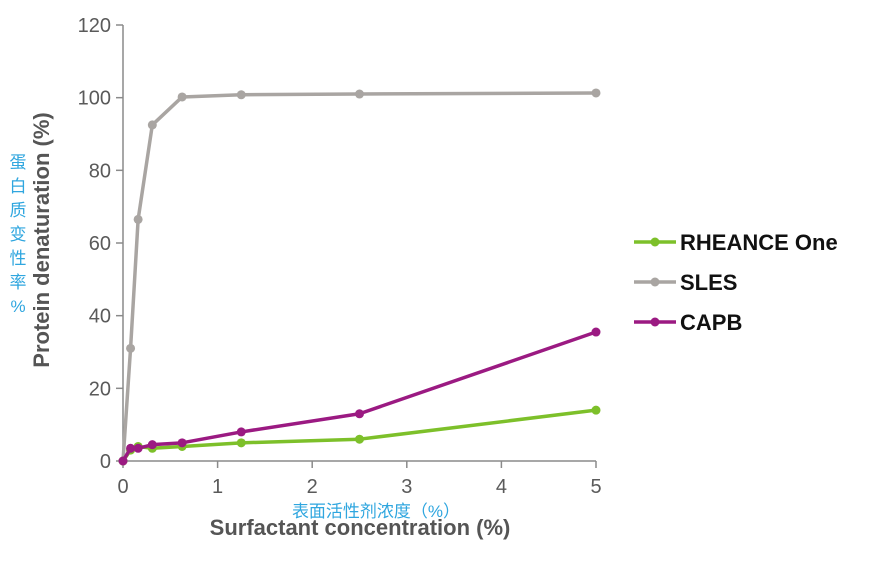 The width and height of the screenshot is (881, 571). What do you see at coordinates (708, 282) in the screenshot?
I see `legend-label: SLES` at bounding box center [708, 282].